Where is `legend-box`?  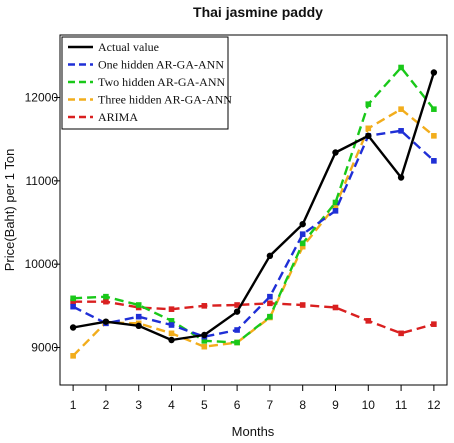 legend-box is located at coordinates (145, 83).